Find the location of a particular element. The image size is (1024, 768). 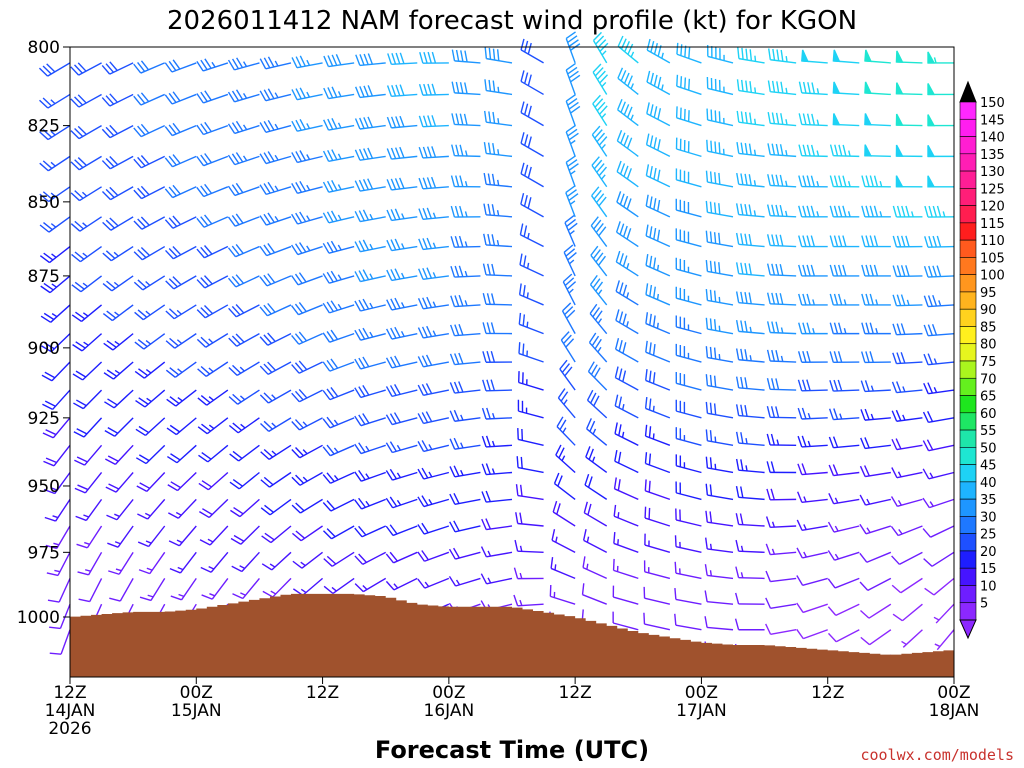

y-tick-label: 800 is located at coordinates (44, 48).